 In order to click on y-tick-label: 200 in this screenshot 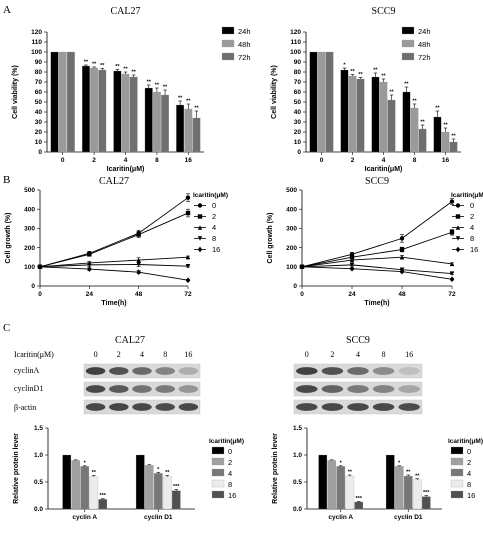, I will do `click(29, 248)`.